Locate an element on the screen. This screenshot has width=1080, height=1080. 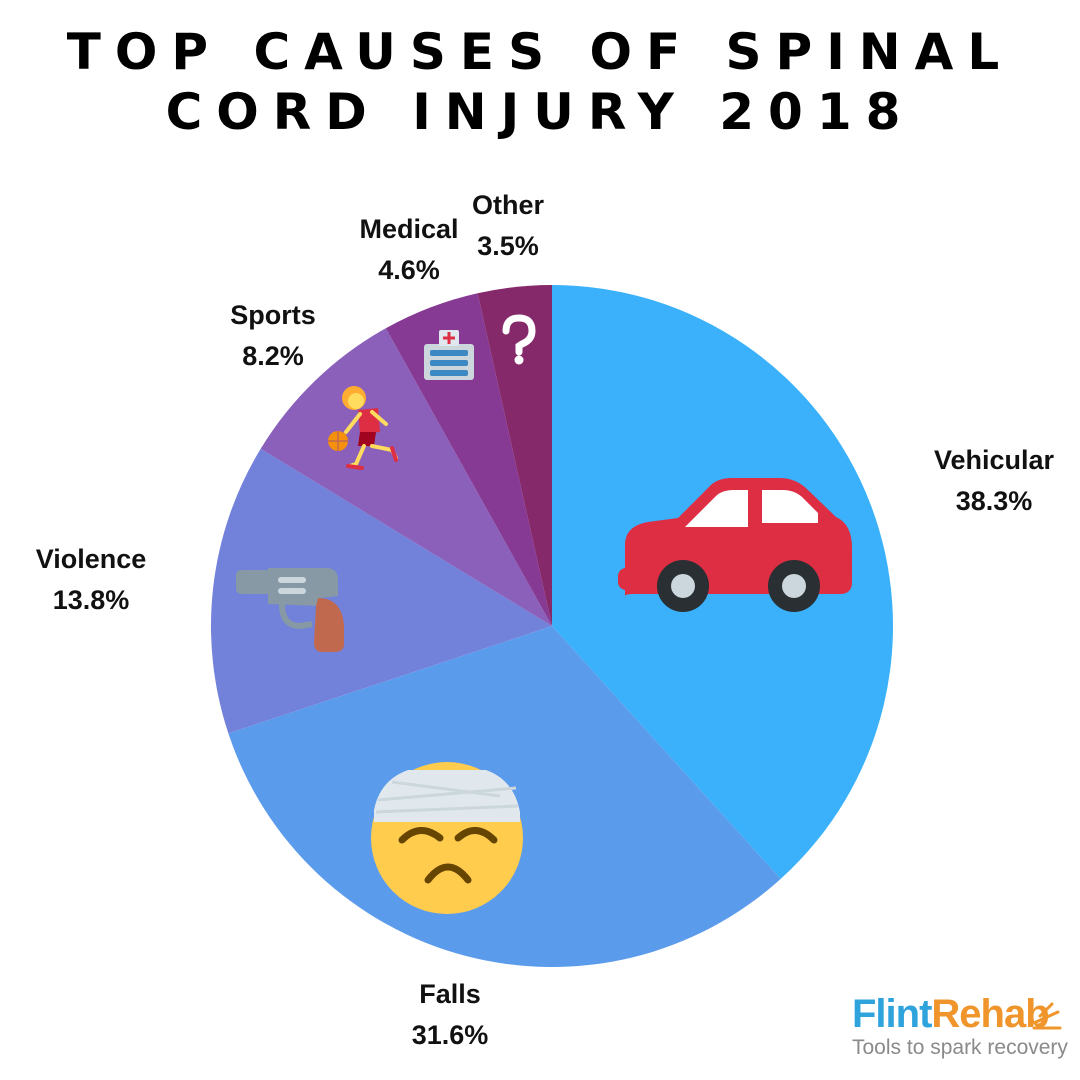
bandaged-face-icon is located at coordinates (447, 838).